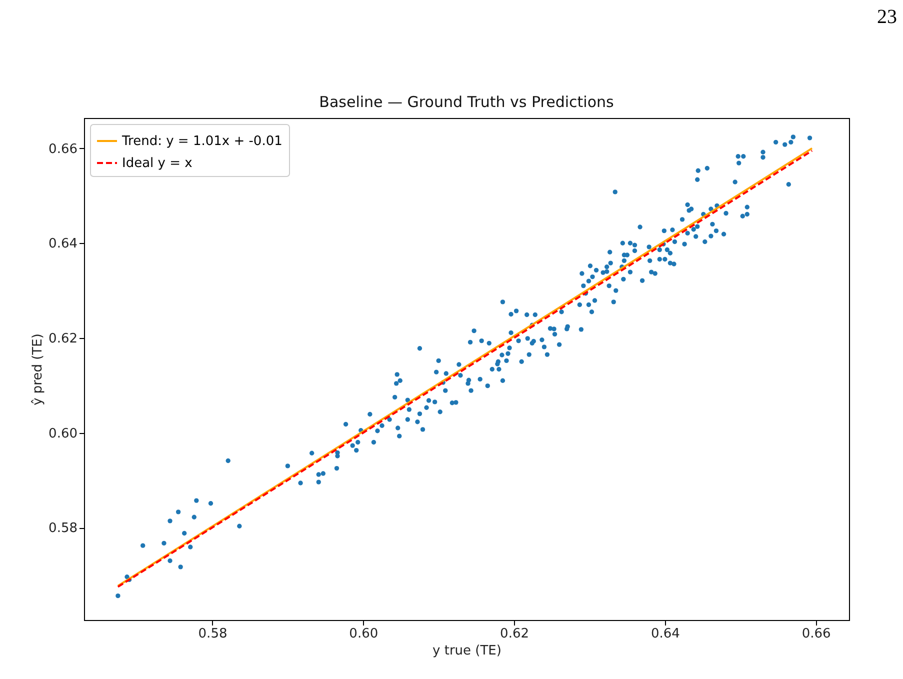 Image resolution: width=903 pixels, height=679 pixels. Describe the element at coordinates (665, 634) in the screenshot. I see `x-tick-label: 0.64` at that location.